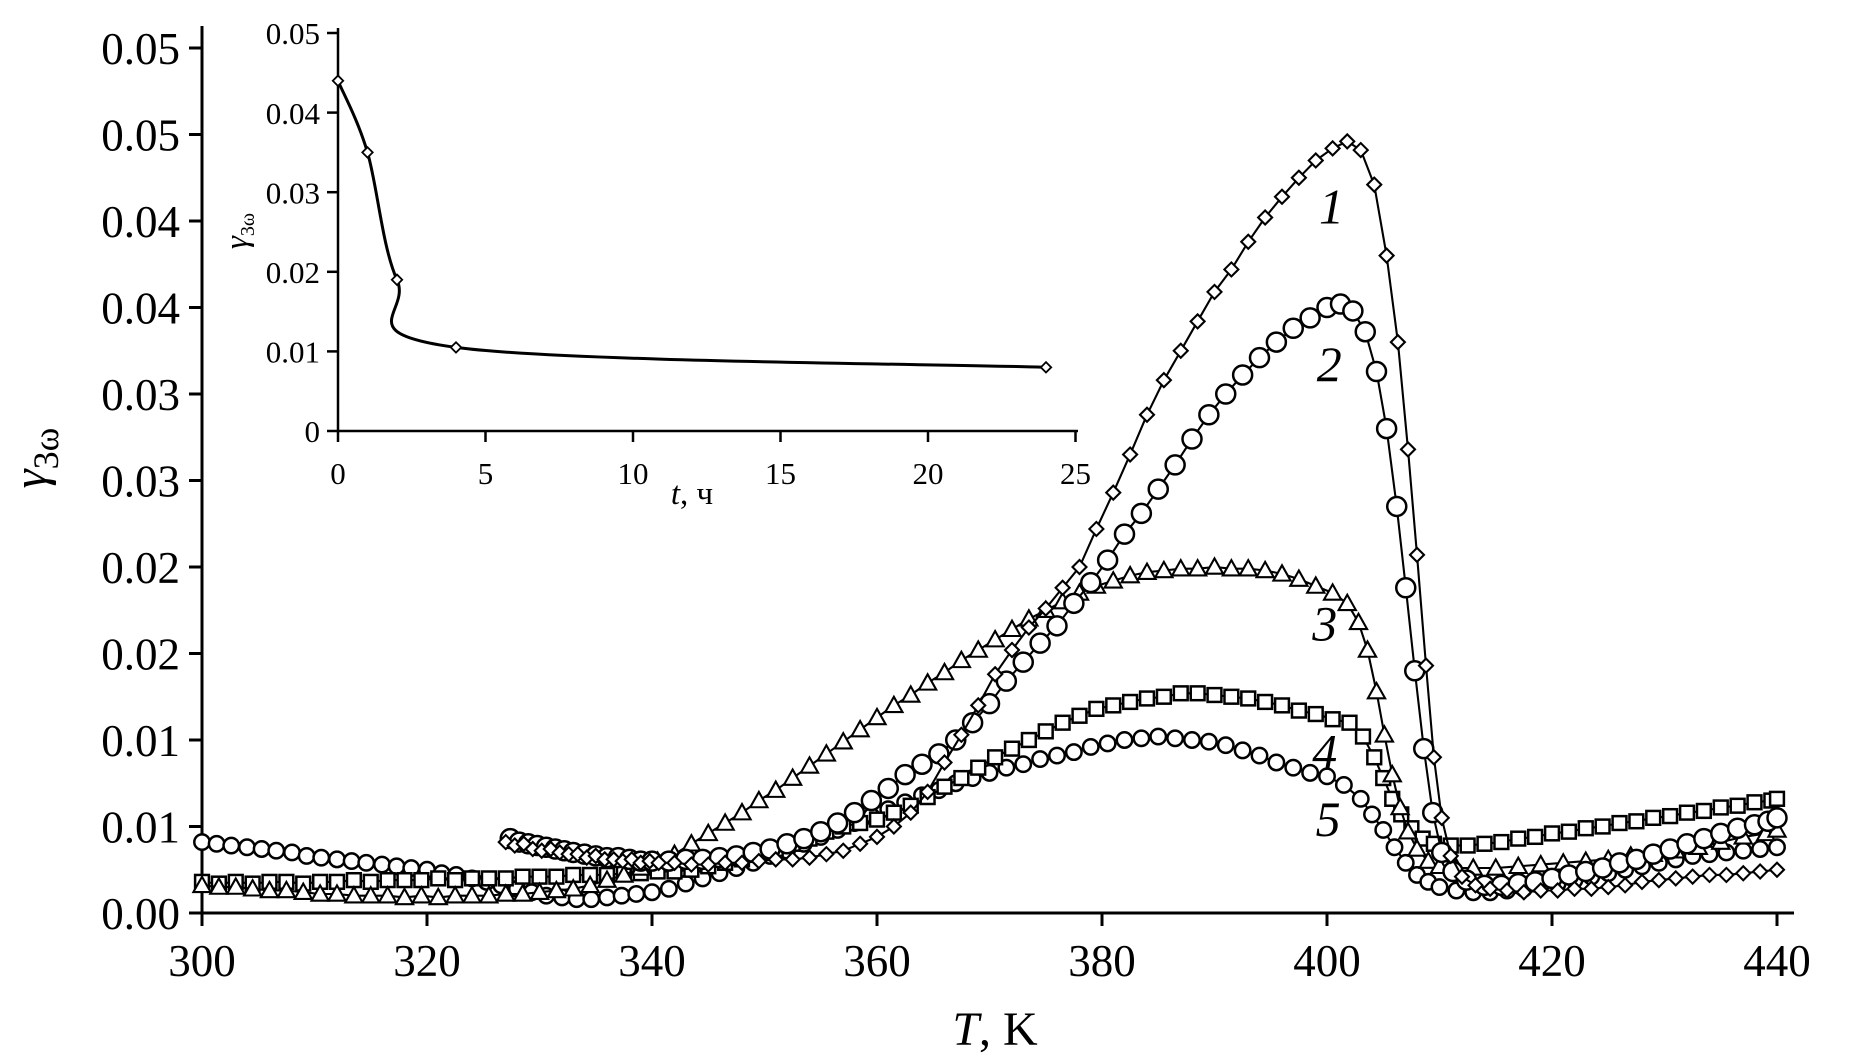 This screenshot has height=1063, width=1867. What do you see at coordinates (140, 914) in the screenshot?
I see `main-y-tick-label: 0.00` at bounding box center [140, 914].